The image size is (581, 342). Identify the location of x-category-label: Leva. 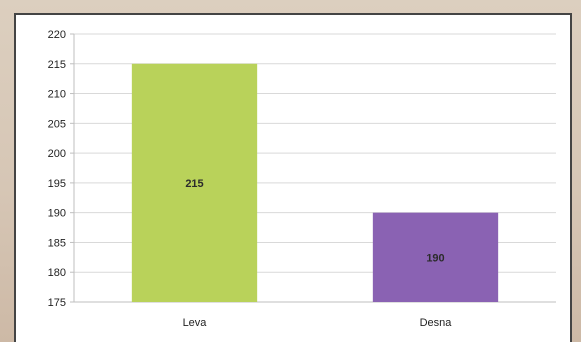
(195, 323).